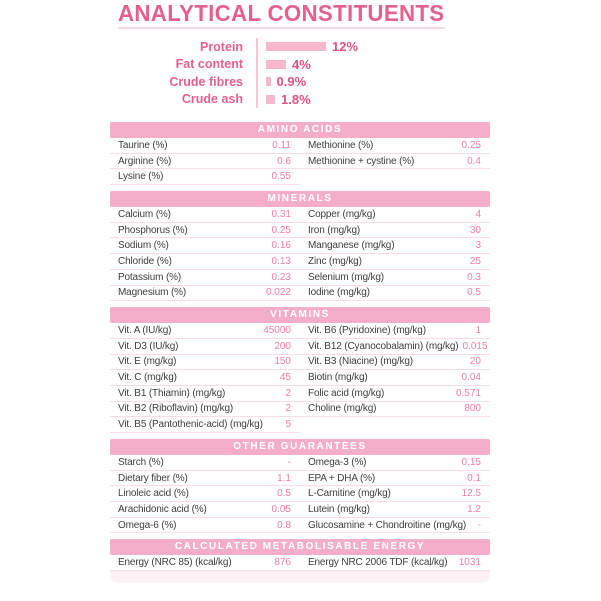 Image resolution: width=601 pixels, height=601 pixels. Describe the element at coordinates (144, 214) in the screenshot. I see `row-label: Calcium (%)` at that location.